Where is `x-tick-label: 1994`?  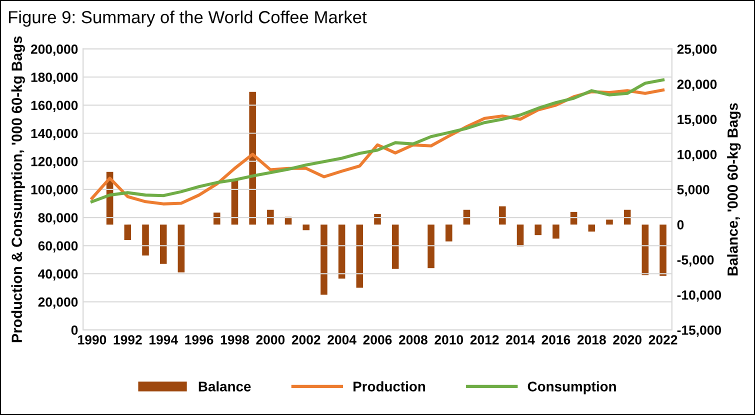 x-tick-label: 1994 is located at coordinates (164, 339).